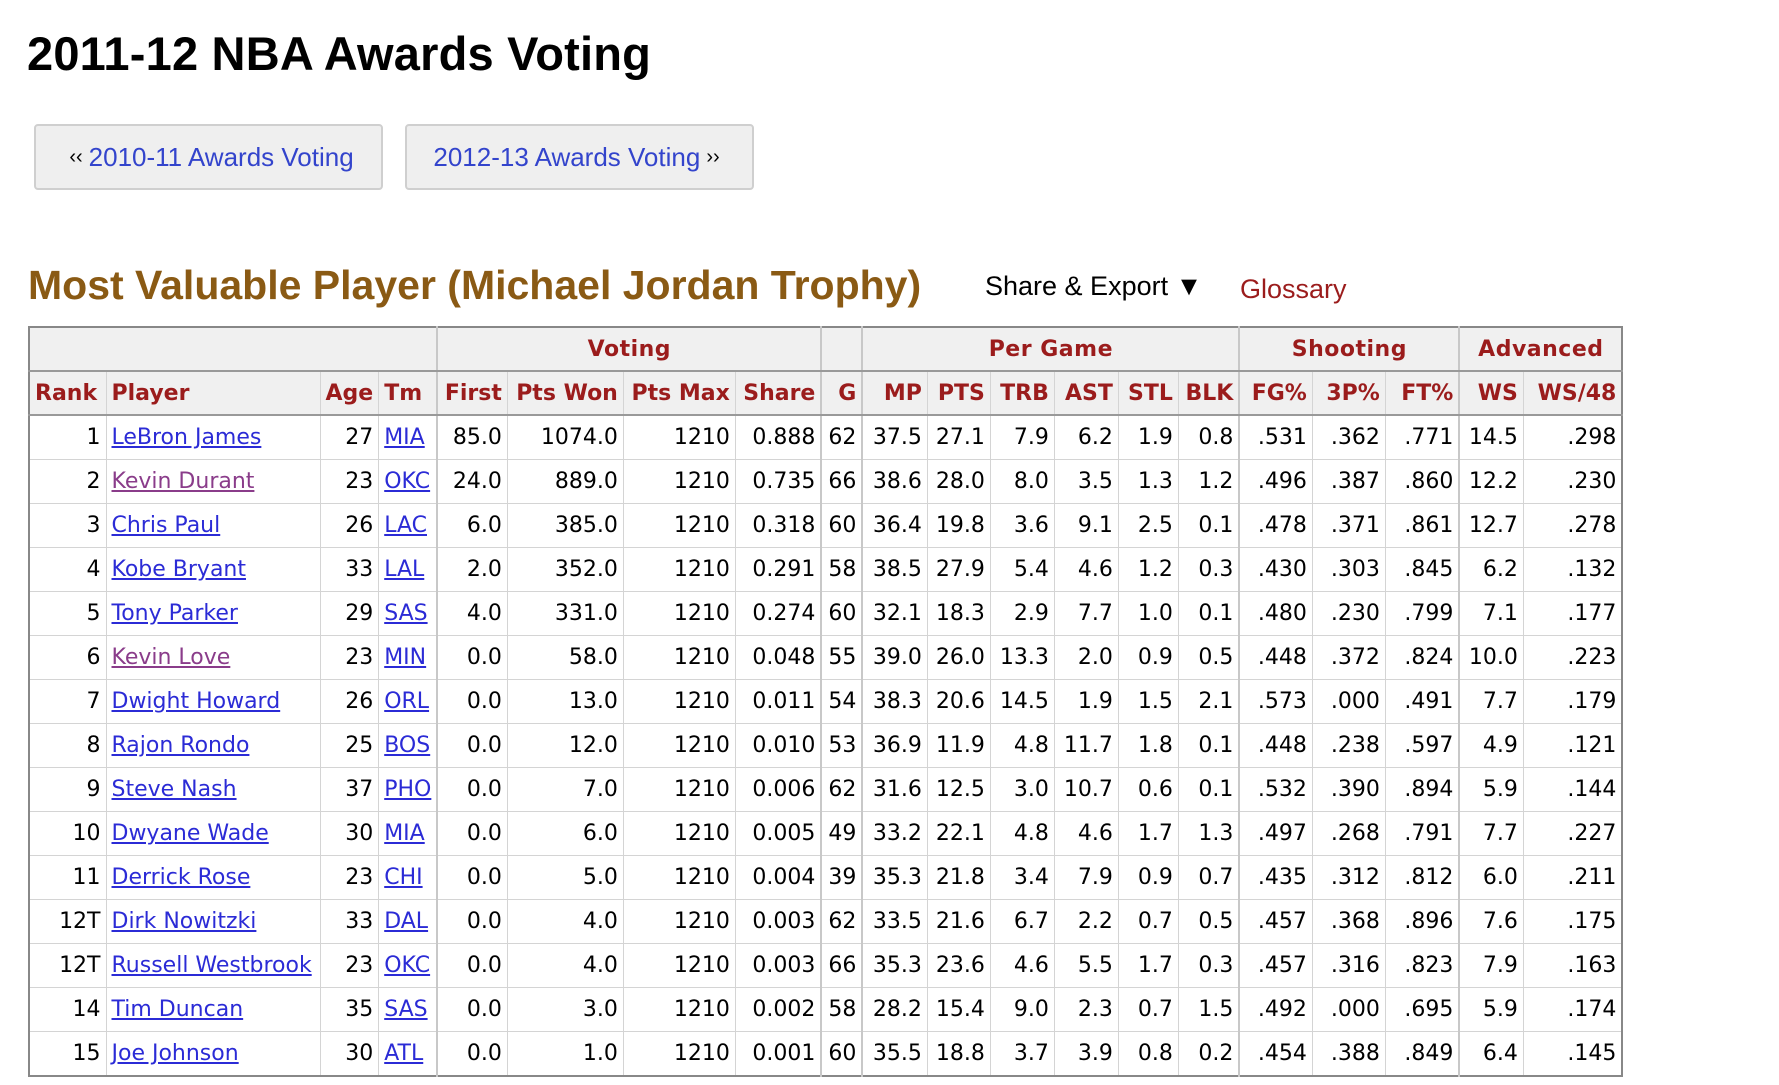 Image resolution: width=1779 pixels, height=1085 pixels. What do you see at coordinates (958, 701) in the screenshot?
I see `cell-pts: 20.6` at bounding box center [958, 701].